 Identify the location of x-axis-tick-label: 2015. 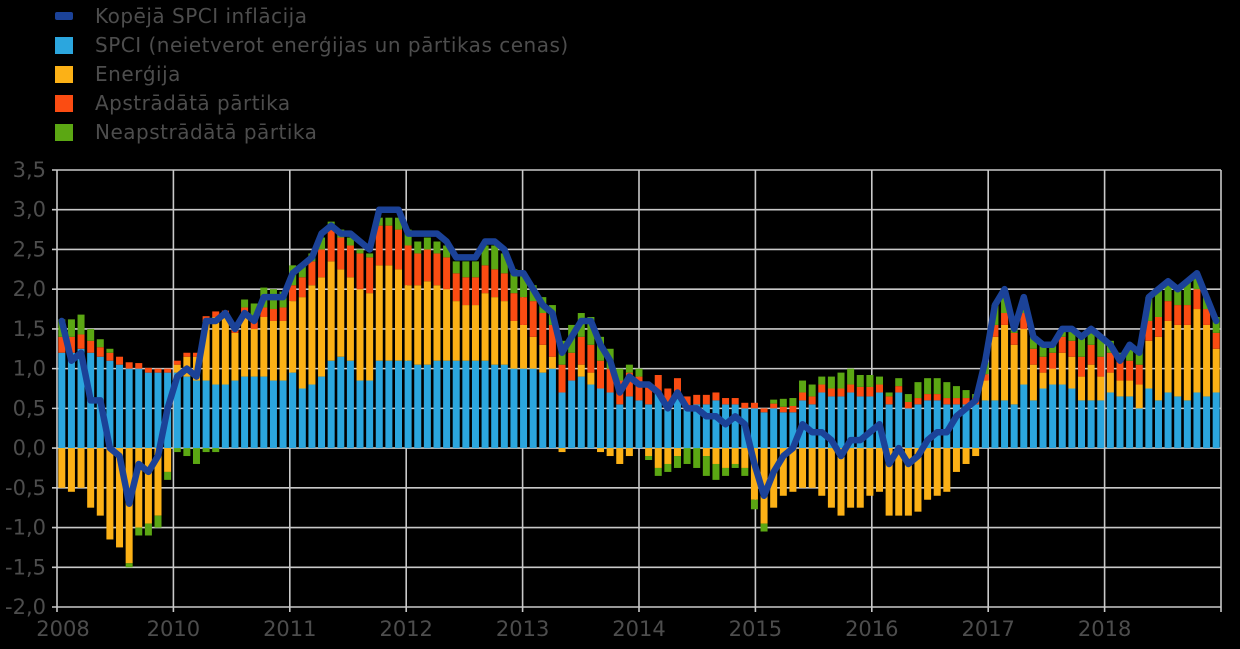
(755, 629).